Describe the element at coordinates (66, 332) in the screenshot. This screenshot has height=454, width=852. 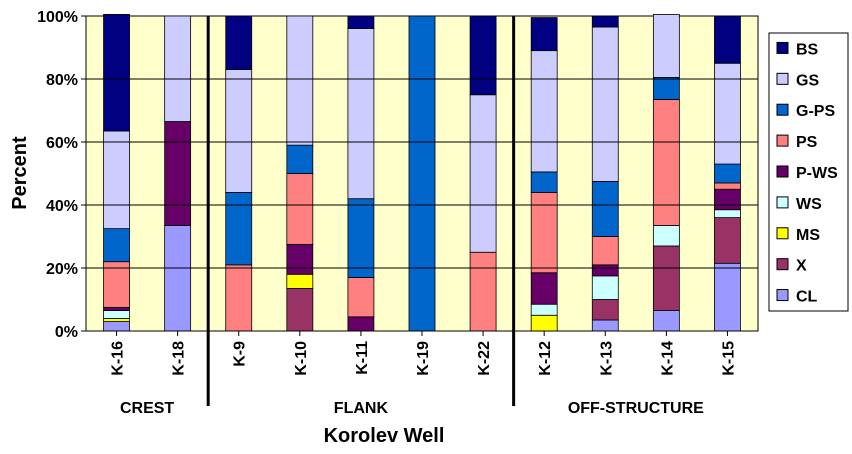
I see `y-tick-label: 0%` at that location.